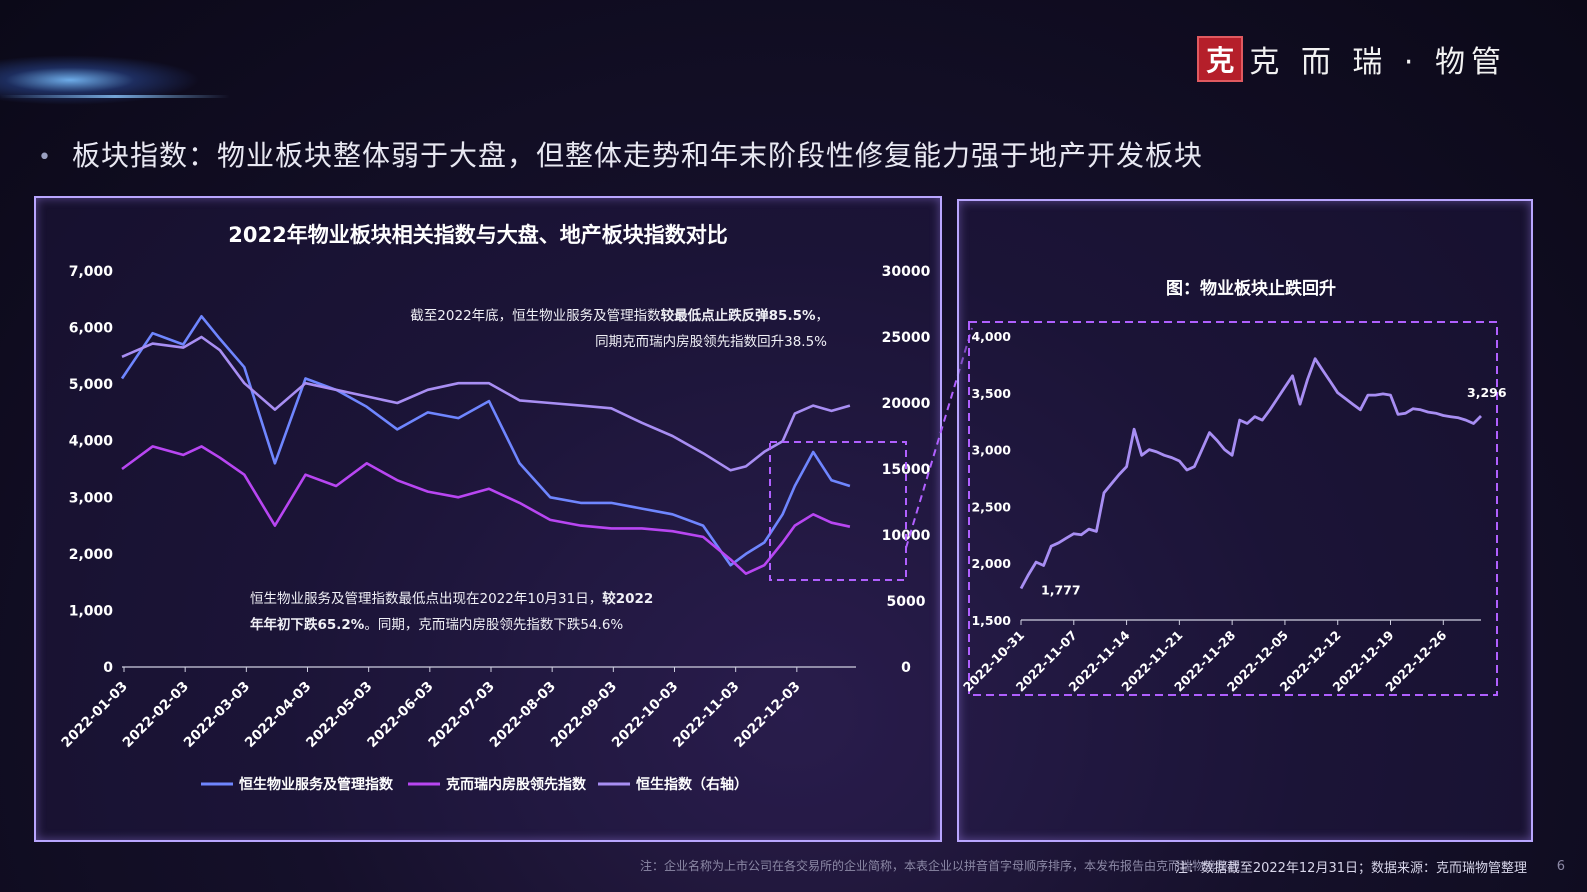 The image size is (1587, 892). I want to click on x-tick-label: 2022-12-03, so click(767, 715).